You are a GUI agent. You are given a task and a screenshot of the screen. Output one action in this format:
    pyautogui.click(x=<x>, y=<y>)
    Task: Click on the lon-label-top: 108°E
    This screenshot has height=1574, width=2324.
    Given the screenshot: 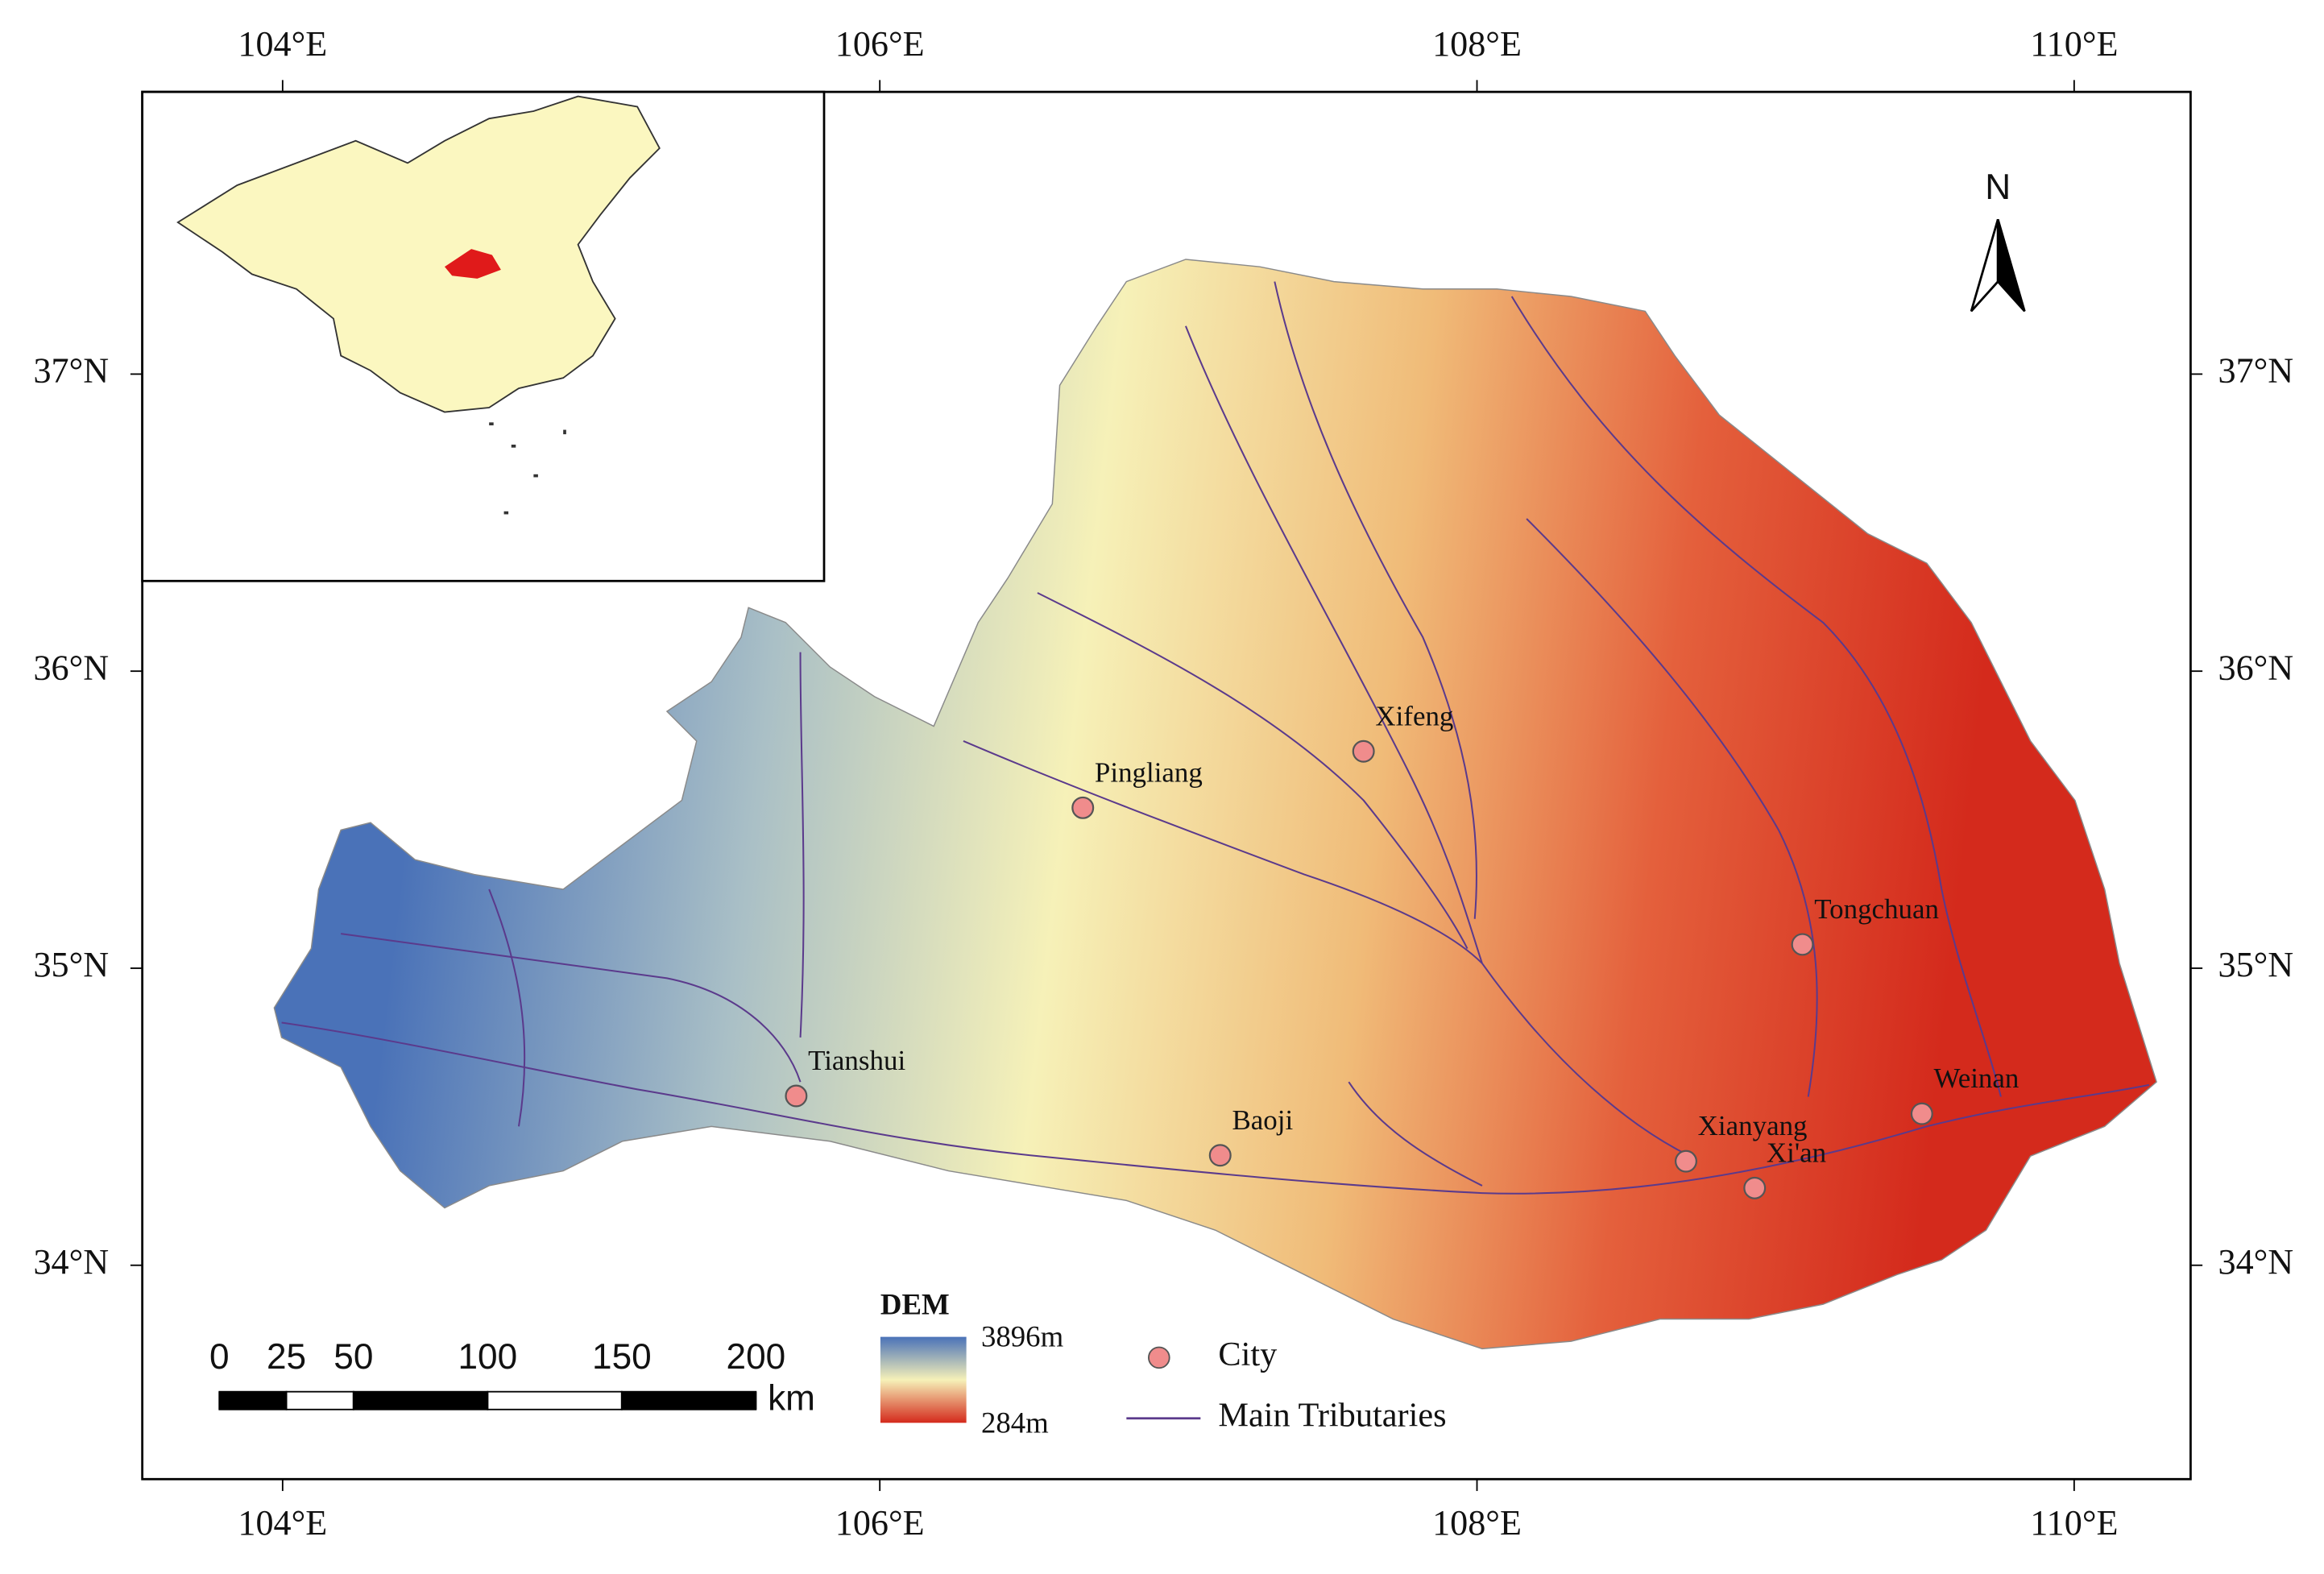 What is the action you would take?
    pyautogui.click(x=1477, y=44)
    